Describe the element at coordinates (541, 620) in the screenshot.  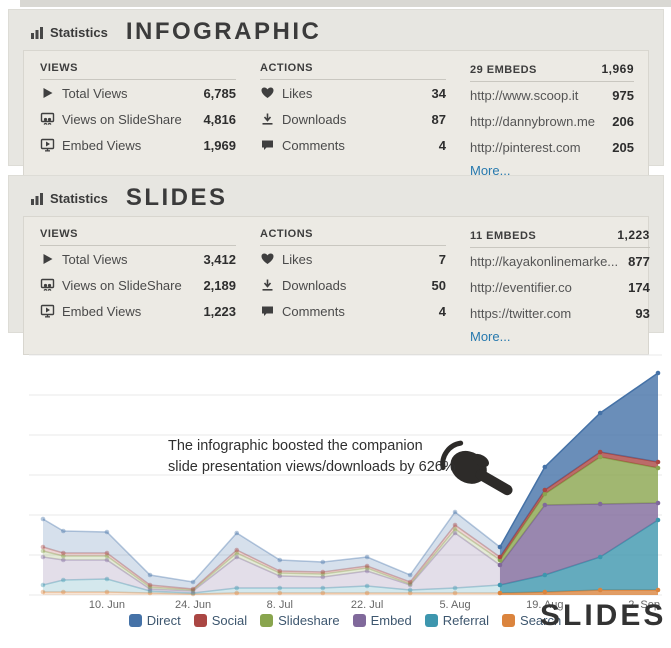
I see `legend-label: Search` at that location.